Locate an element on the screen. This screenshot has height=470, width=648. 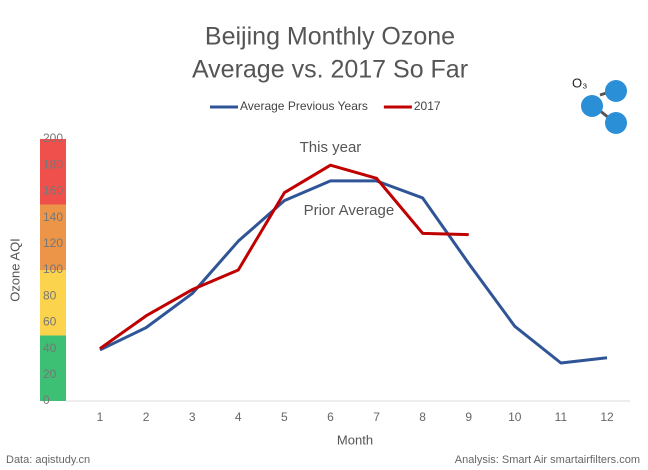
chart-title: Average vs. 2017 So Far is located at coordinates (330, 70).